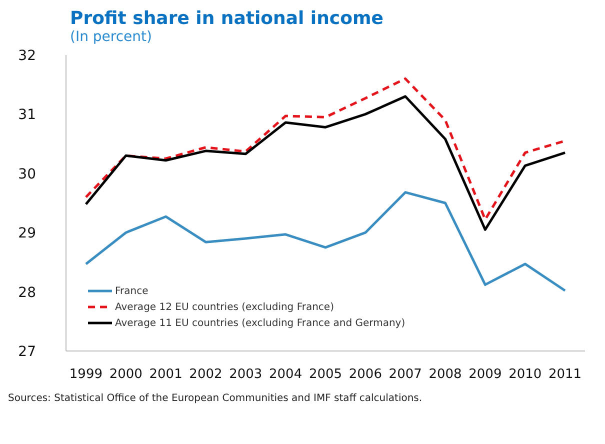 The image size is (605, 444). Describe the element at coordinates (260, 323) in the screenshot. I see `legend-label: Average 11 EU countries (excluding France and Germany)` at that location.